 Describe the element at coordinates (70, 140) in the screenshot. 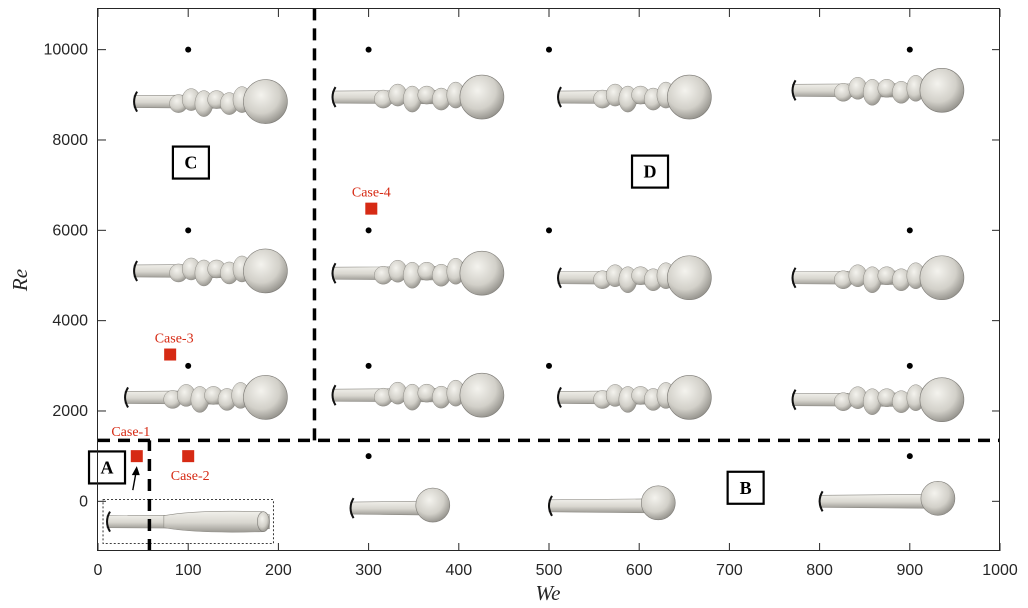

I see `y-tick-label: 8000` at that location.